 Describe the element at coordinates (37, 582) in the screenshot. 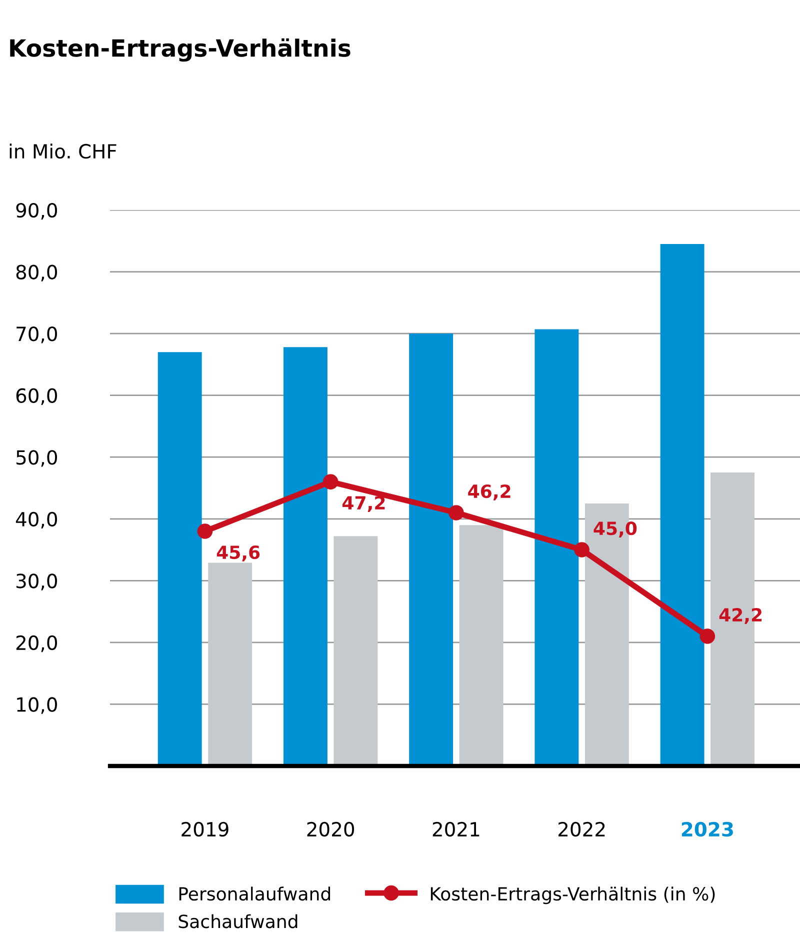

I see `y-tick-label: 30,0` at that location.